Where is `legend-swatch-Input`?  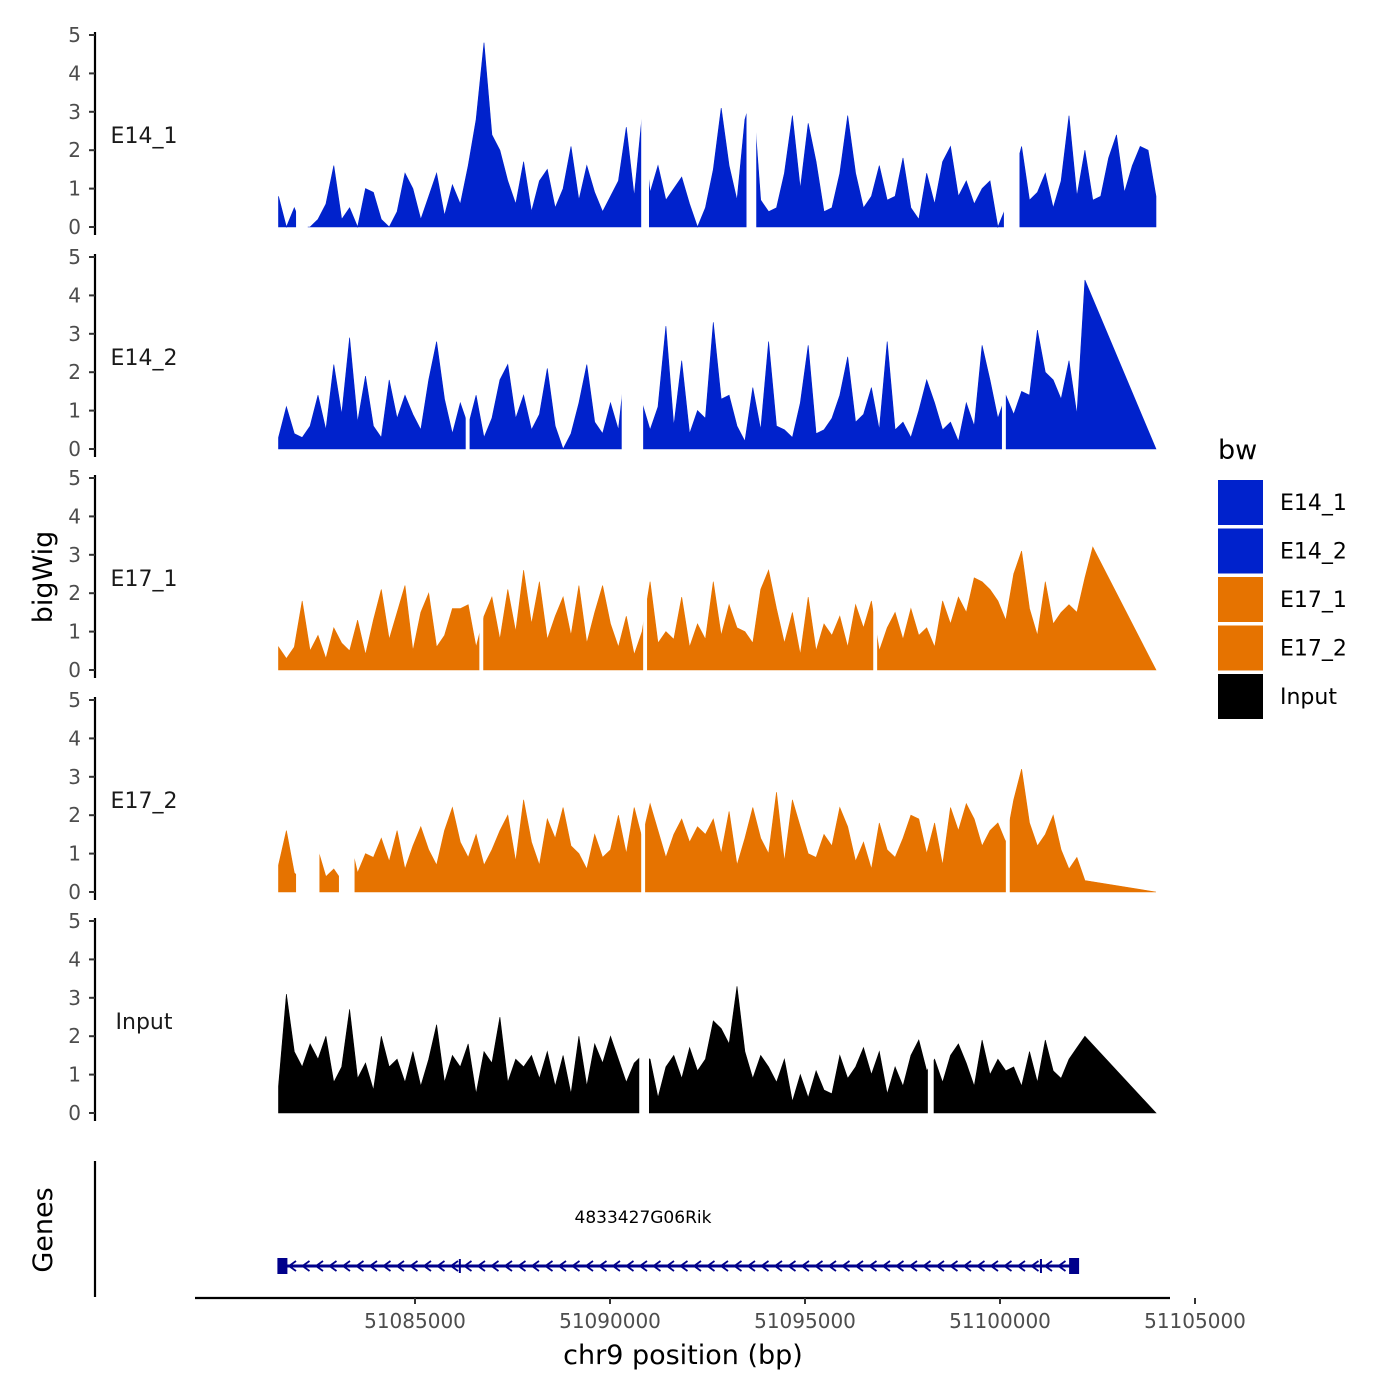 legend-swatch-Input is located at coordinates (1240, 696).